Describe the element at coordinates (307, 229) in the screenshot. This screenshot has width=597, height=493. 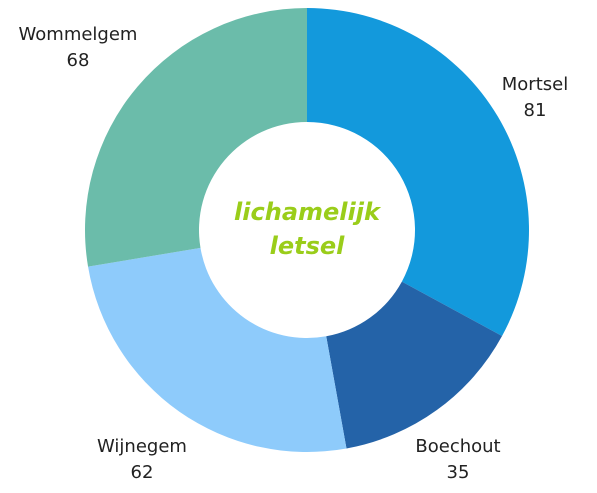
I see `chart-title: lichamelijk letsel` at that location.